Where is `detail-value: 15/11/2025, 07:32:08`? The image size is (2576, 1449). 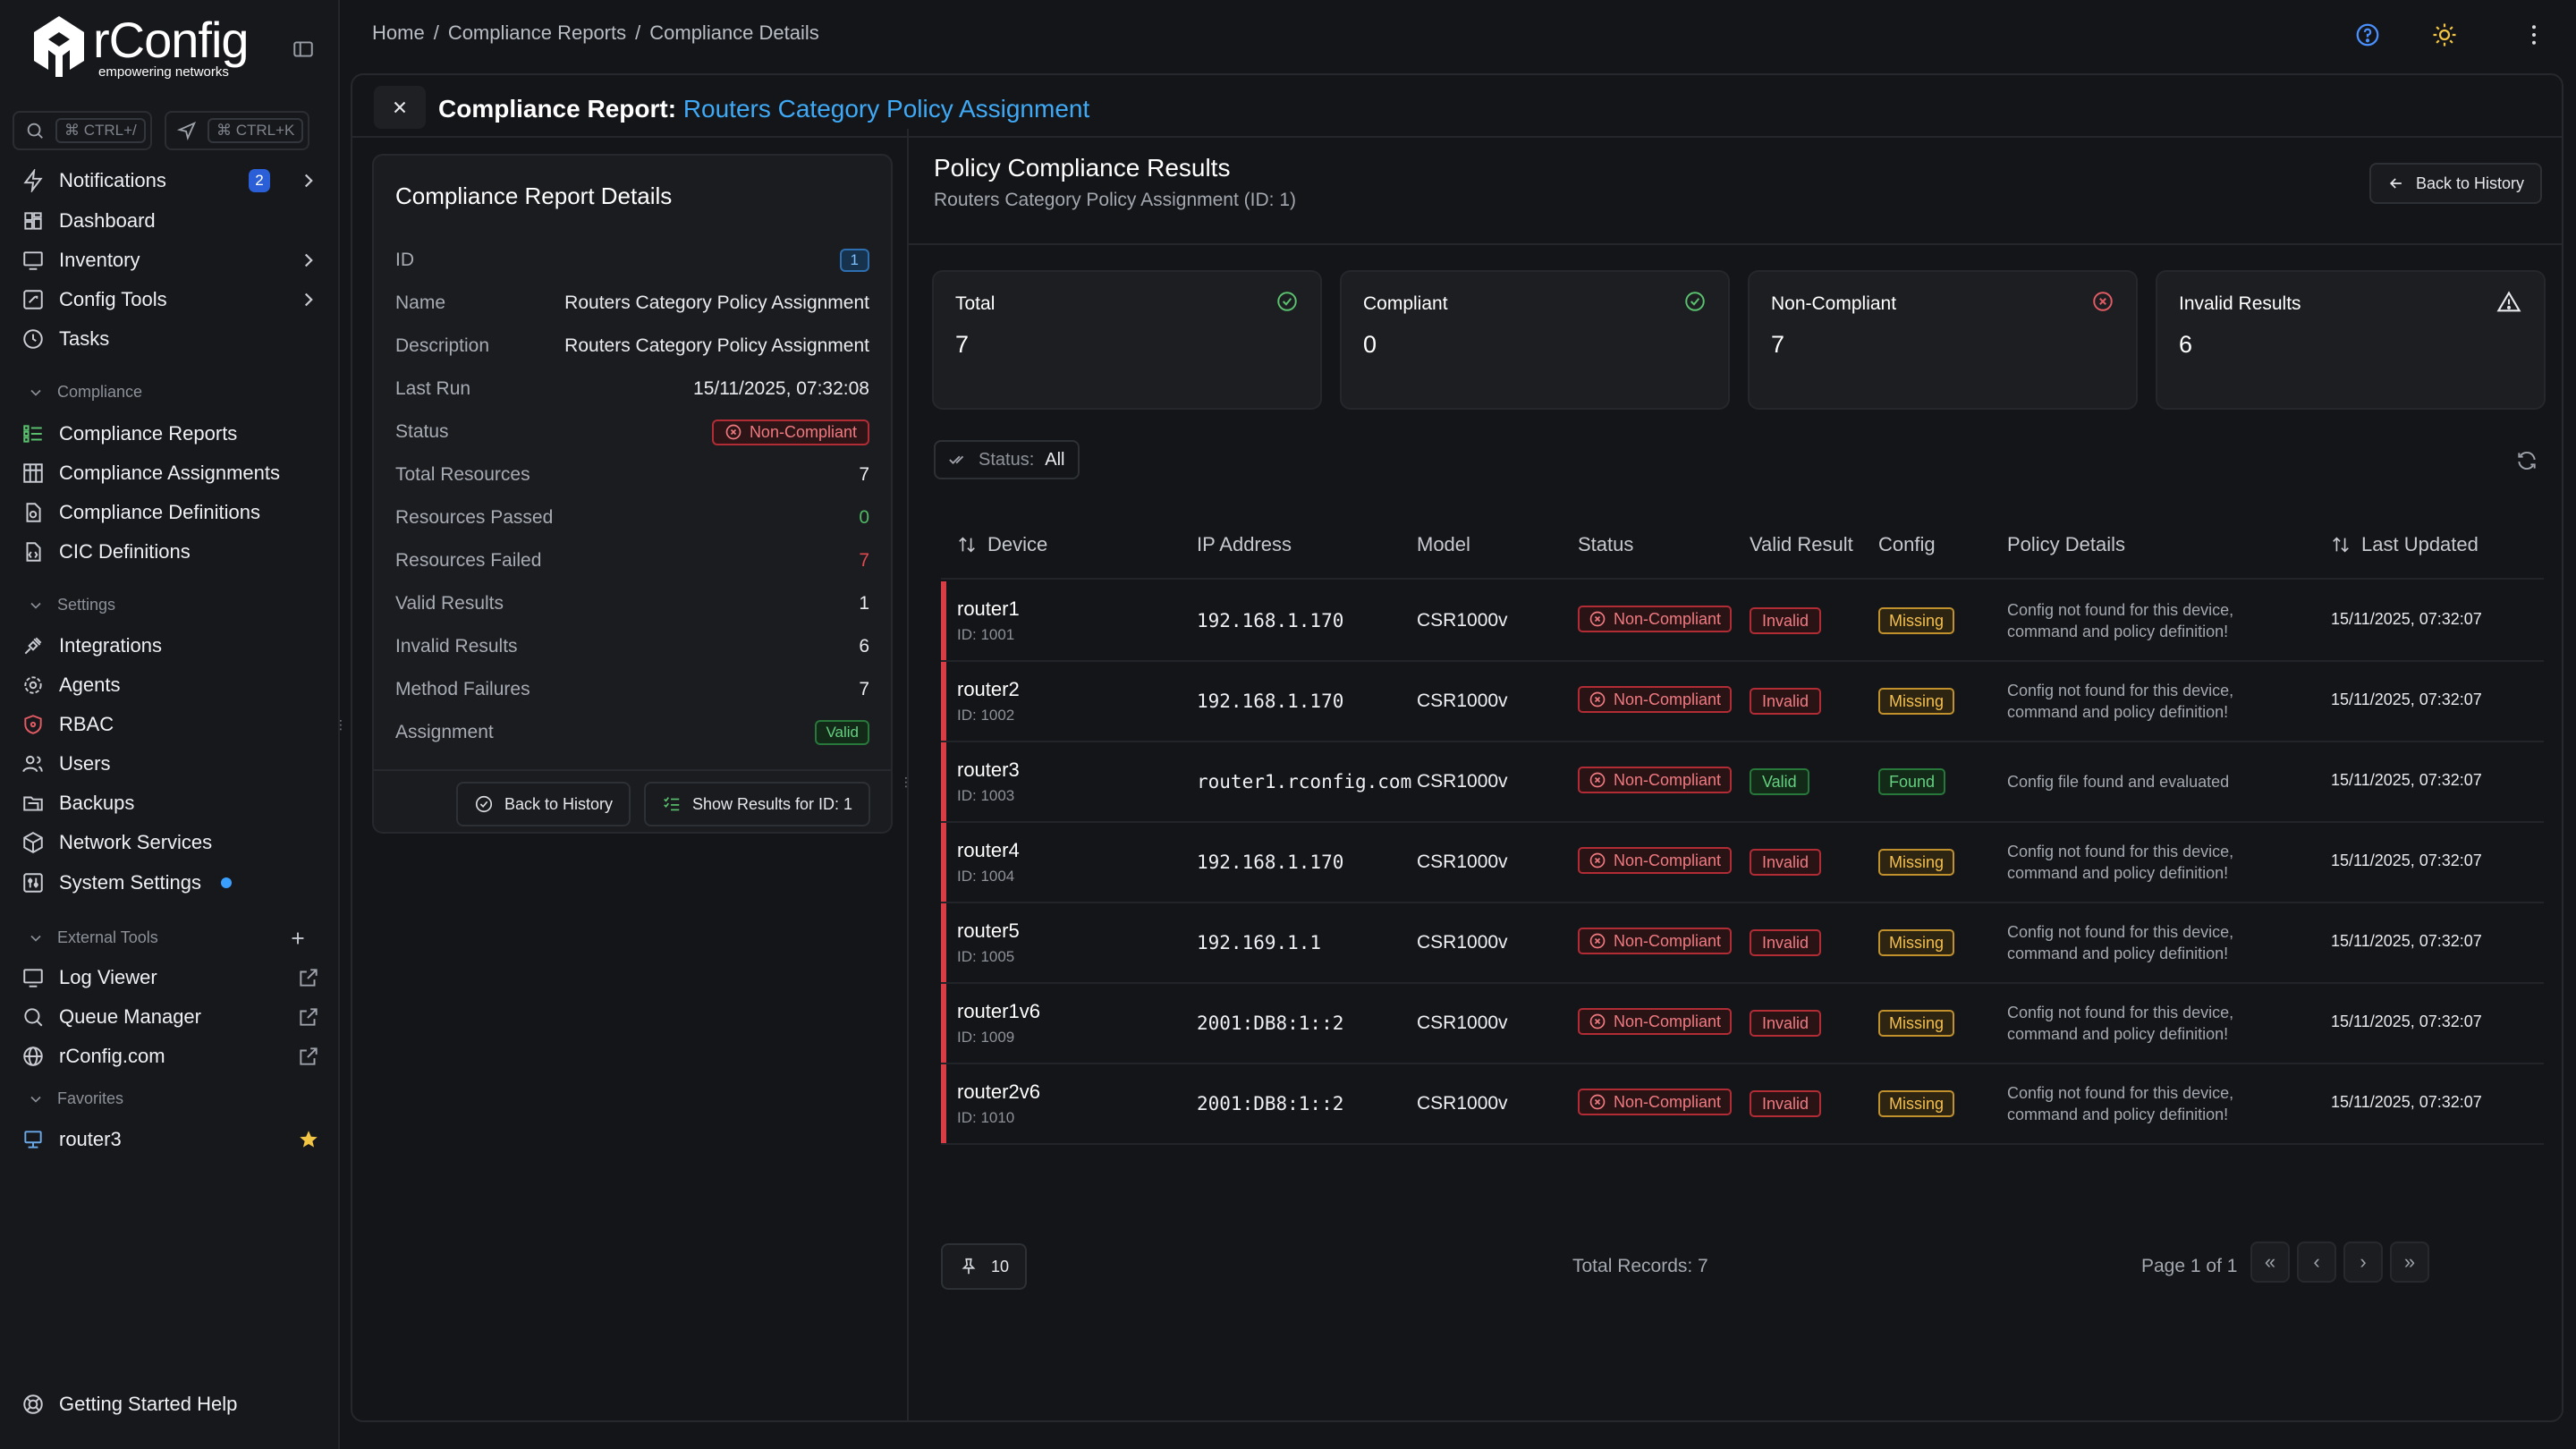 detail-value: 15/11/2025, 07:32:08 is located at coordinates (781, 388).